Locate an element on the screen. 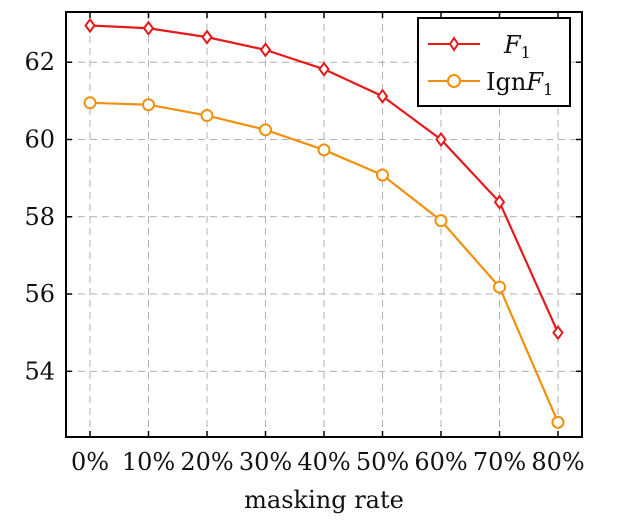 This screenshot has width=618, height=524. legend-box is located at coordinates (494, 62).